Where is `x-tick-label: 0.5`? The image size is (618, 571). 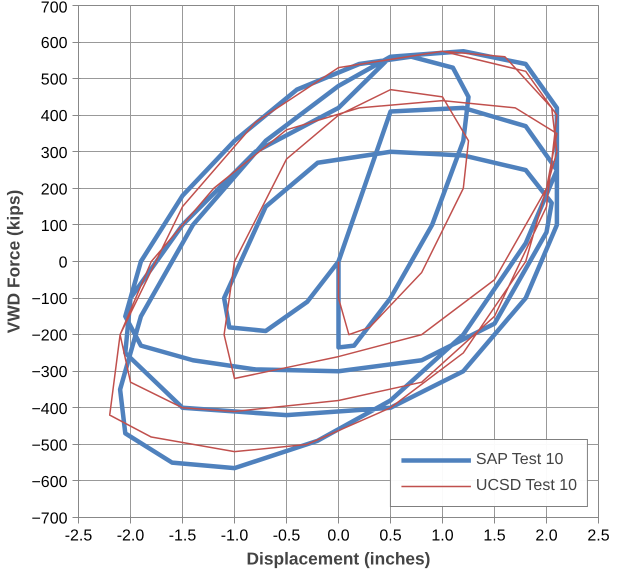
x-tick-label: 0.5 is located at coordinates (390, 536).